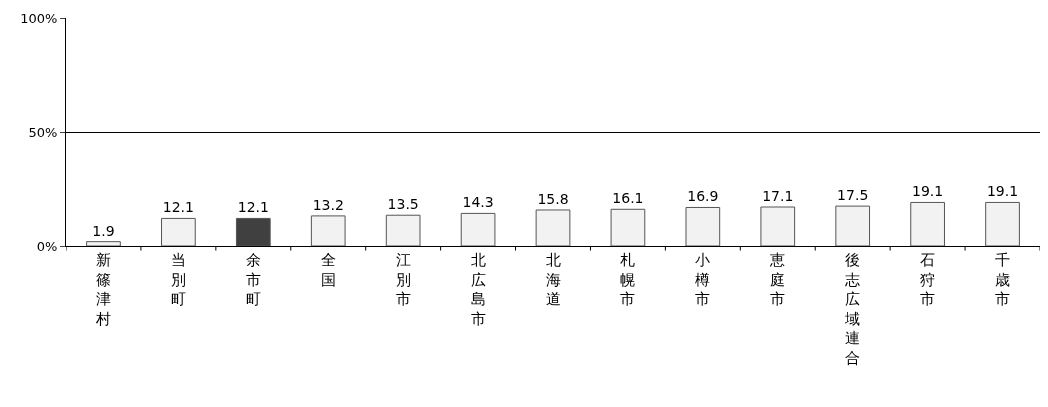  Describe the element at coordinates (103, 230) in the screenshot. I see `data-label: 1.9` at that location.